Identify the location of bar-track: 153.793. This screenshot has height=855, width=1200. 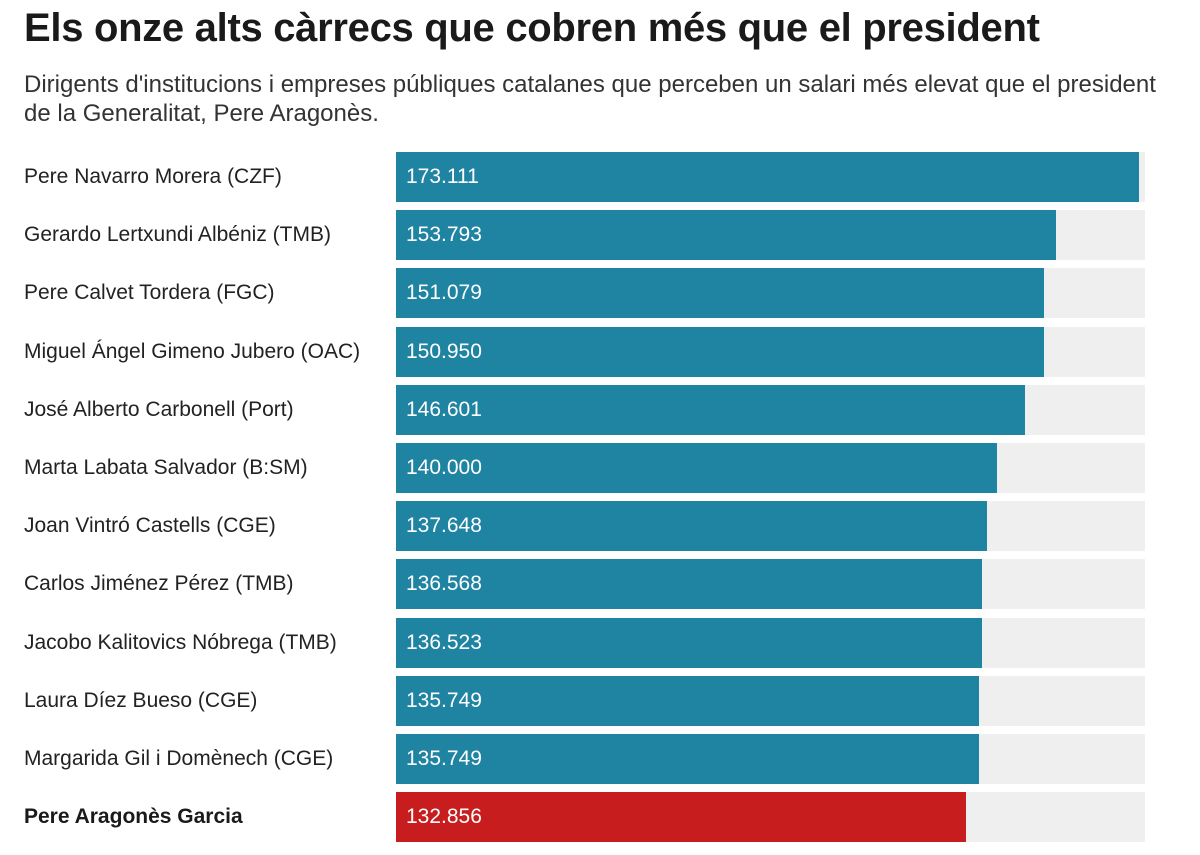
(770, 235).